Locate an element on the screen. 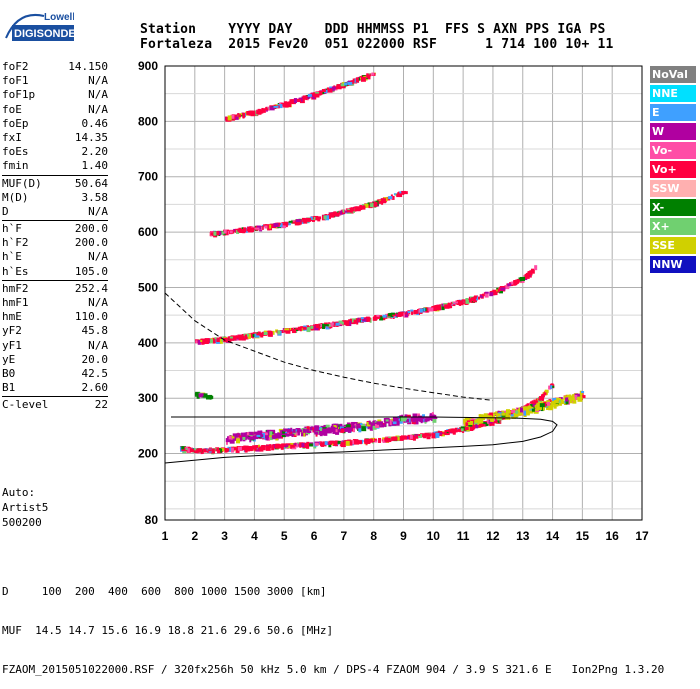 The height and width of the screenshot is (689, 700). param-row: B0 42.5 is located at coordinates (55, 374).